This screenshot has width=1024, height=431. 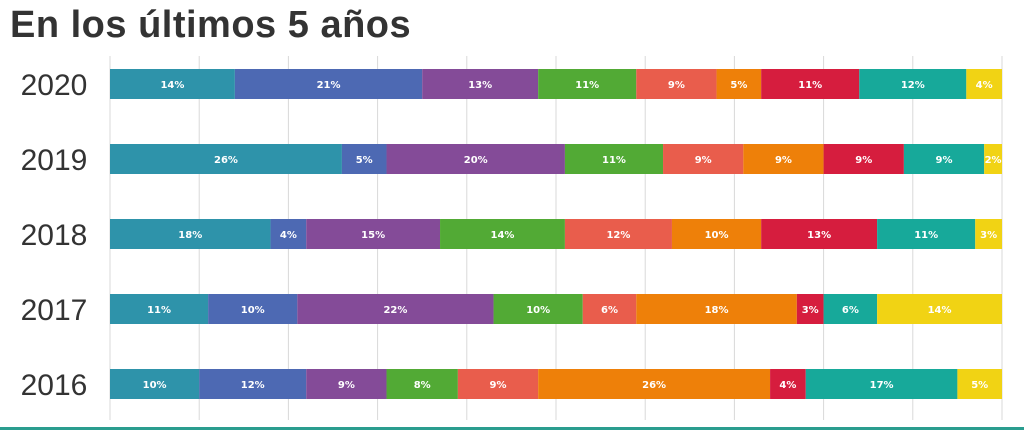 What do you see at coordinates (211, 25) in the screenshot?
I see `chart-title: En los últimos 5 años` at bounding box center [211, 25].